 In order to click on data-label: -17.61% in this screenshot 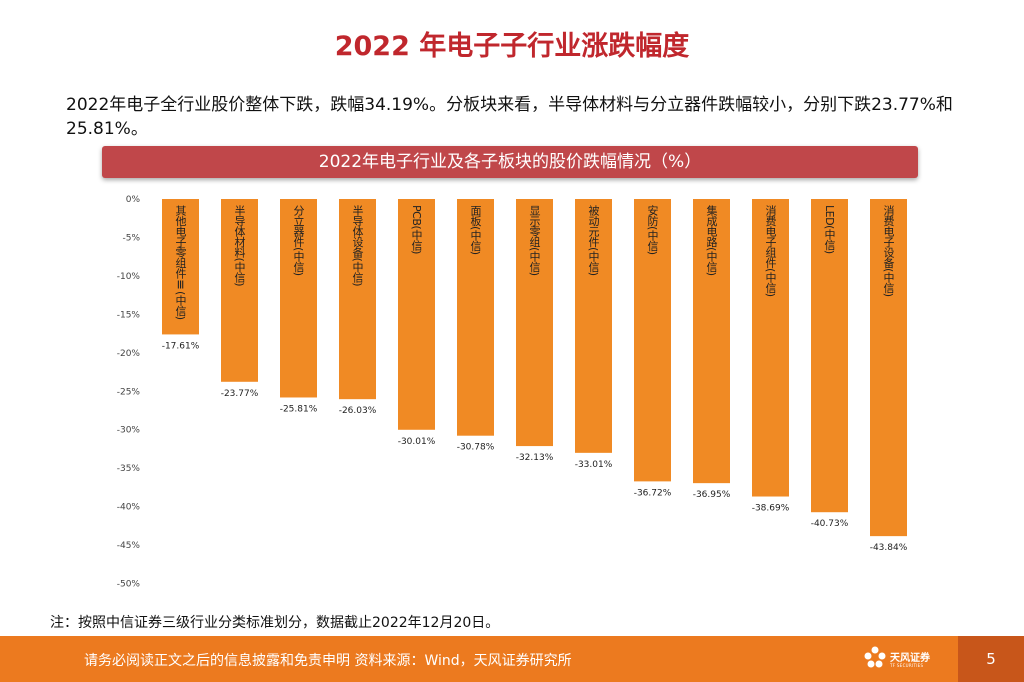, I will do `click(181, 346)`.